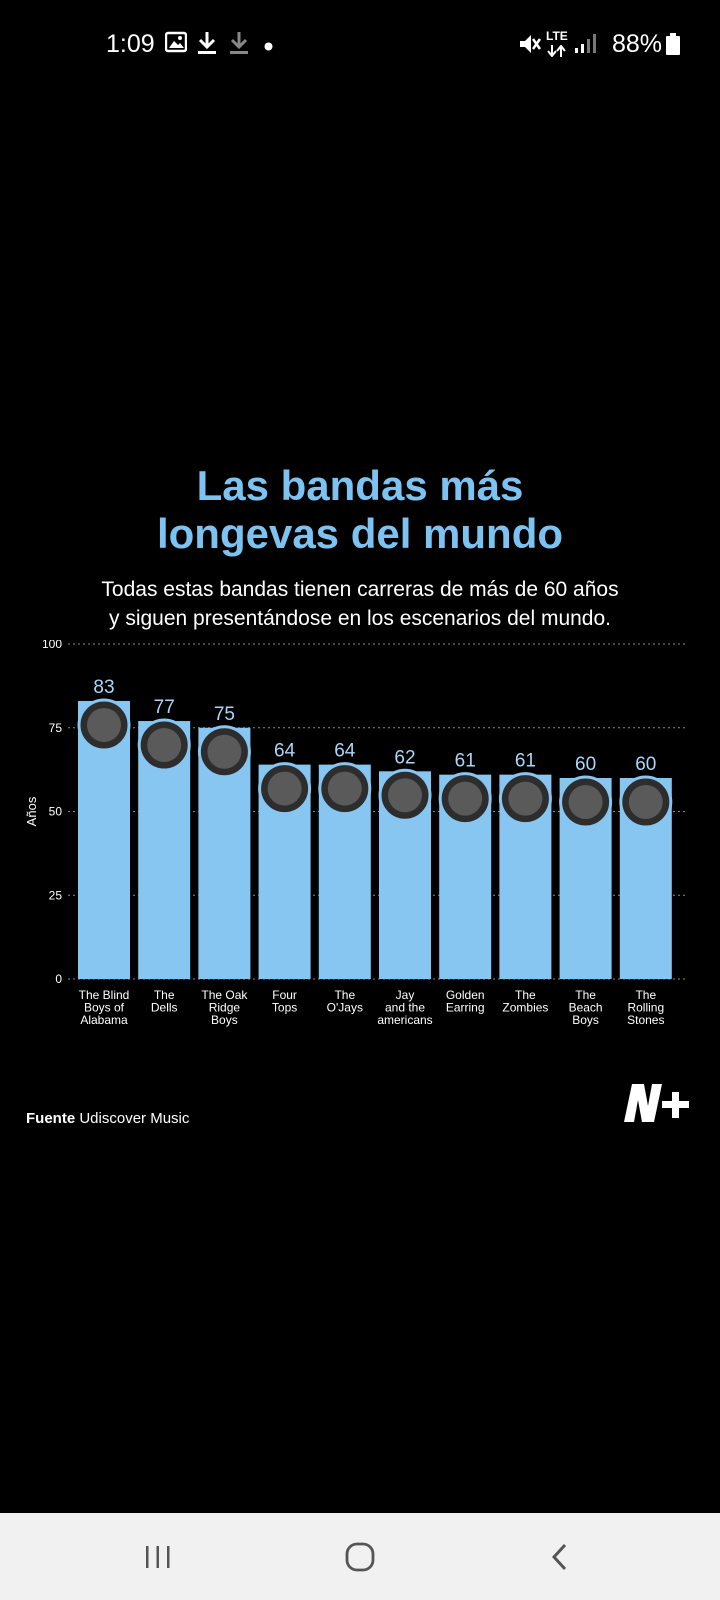  I want to click on chart-title-line: longevas del mundo, so click(360, 533).